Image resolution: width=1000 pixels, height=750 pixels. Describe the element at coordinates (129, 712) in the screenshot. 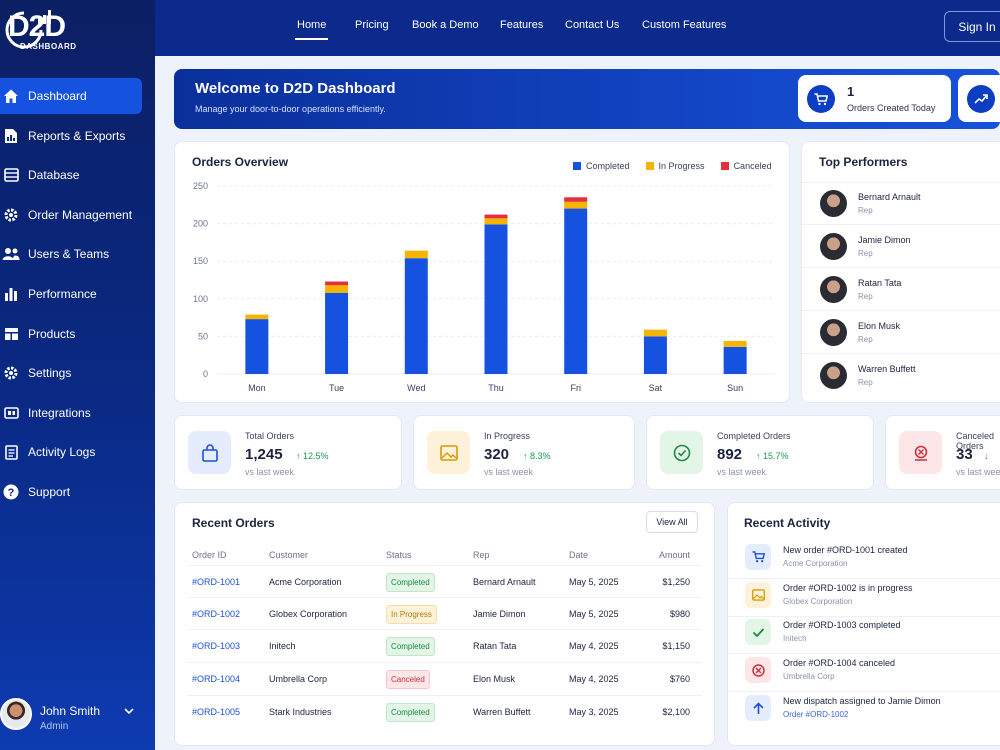

I see `chevron-down-icon` at that location.